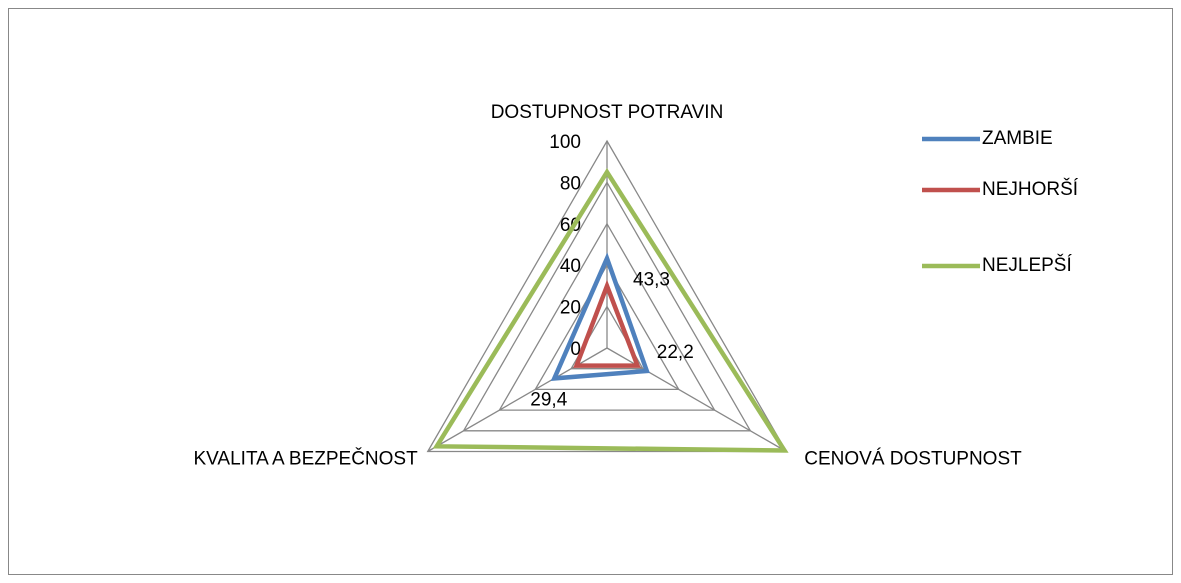 The image size is (1181, 583). I want to click on r-tick-label: 20, so click(570, 308).